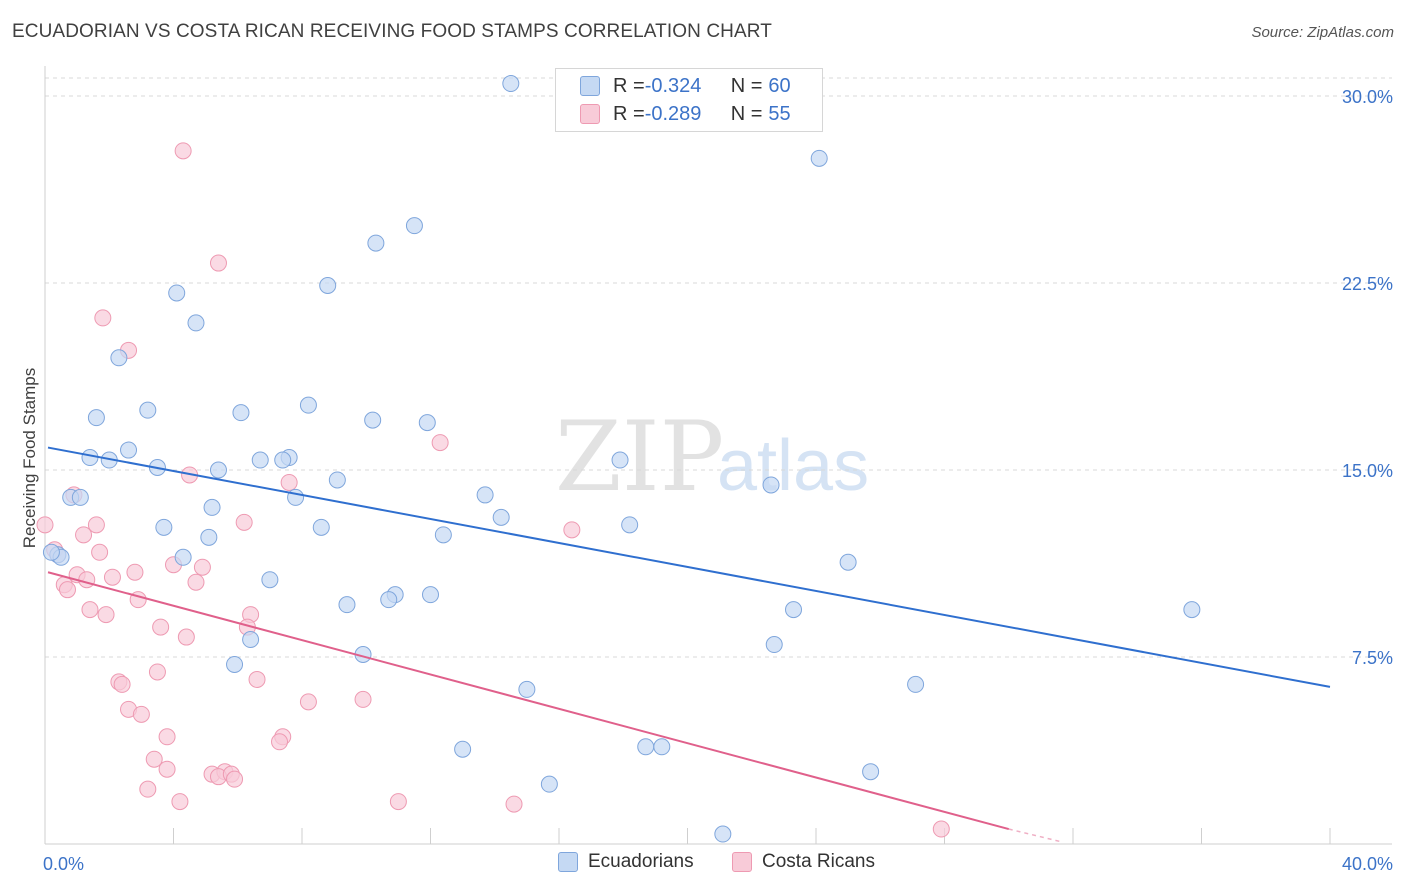 The height and width of the screenshot is (892, 1406). I want to click on legend-row-ecuadorians: R = -0.324 N = 60, so click(685, 86).